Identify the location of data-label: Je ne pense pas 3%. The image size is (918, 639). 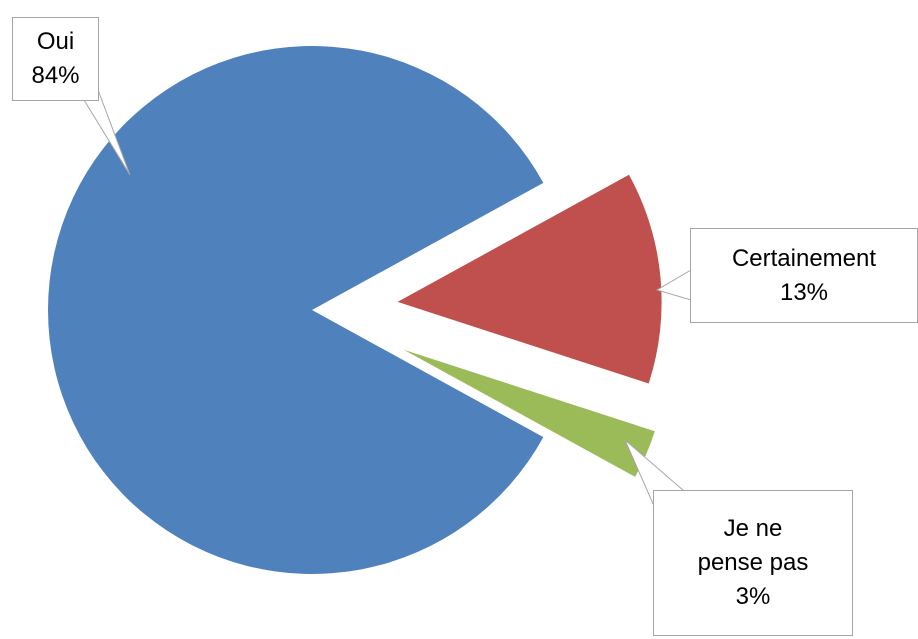
(753, 563).